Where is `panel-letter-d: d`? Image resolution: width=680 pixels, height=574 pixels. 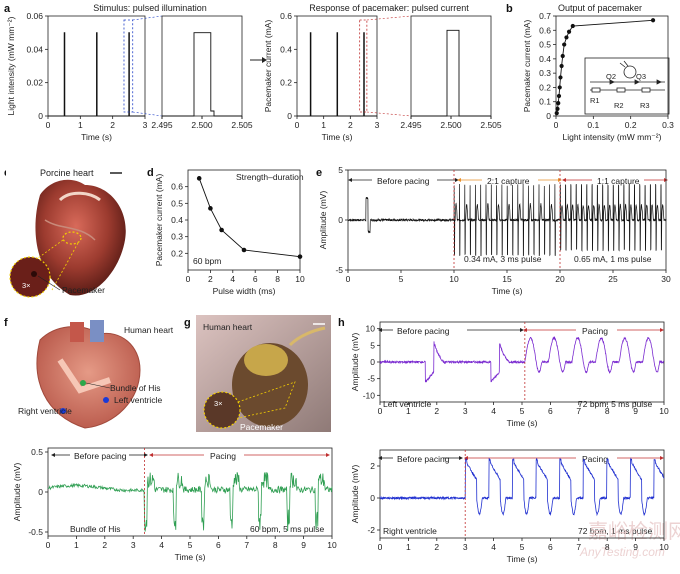
panel-letter-d: d is located at coordinates (150, 173).